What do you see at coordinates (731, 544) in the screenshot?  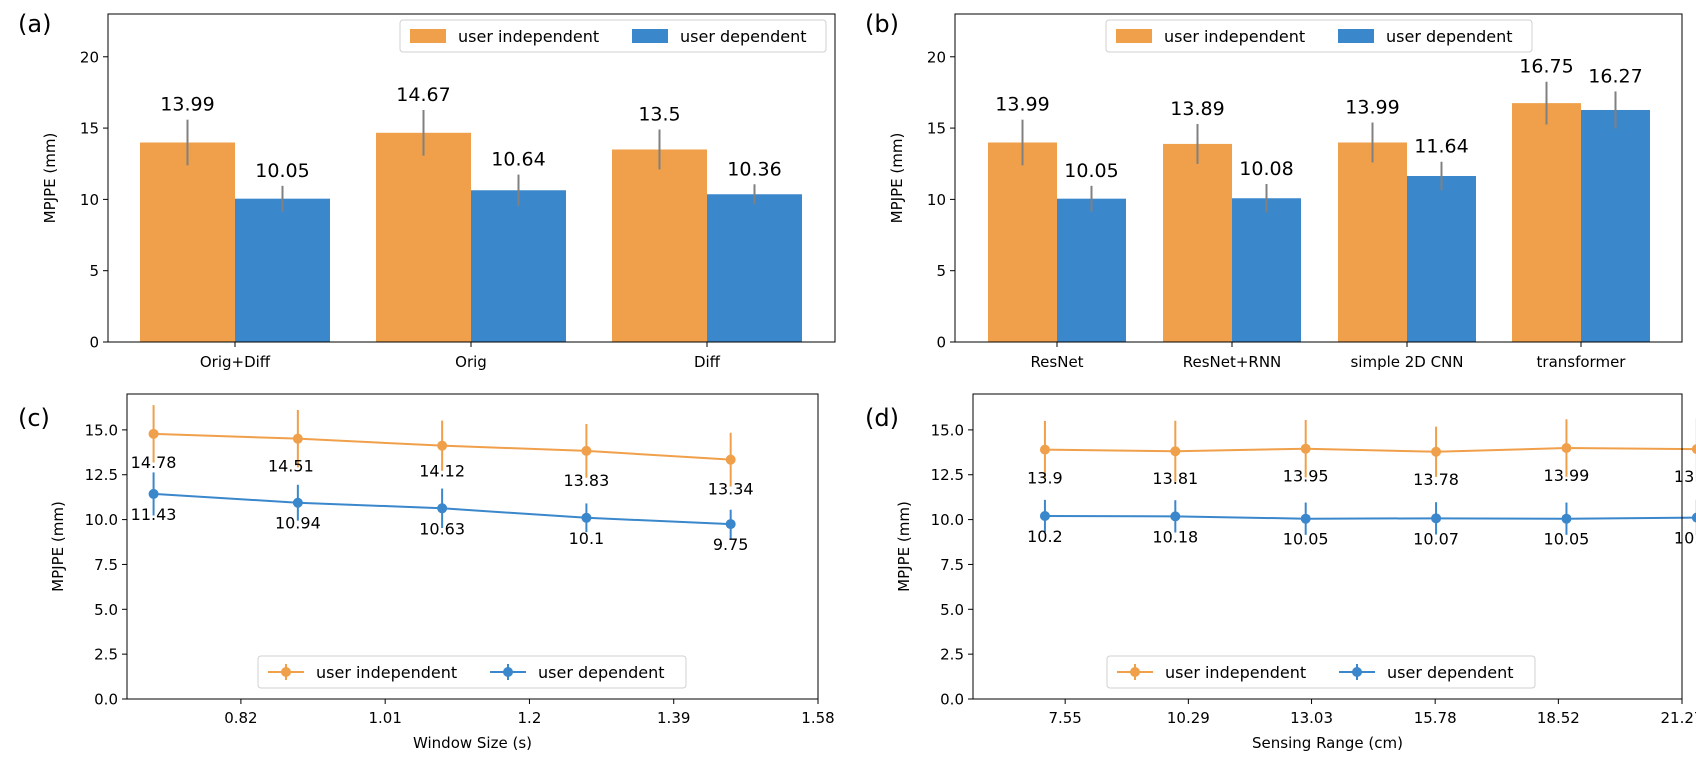 I see `data-label: 9.75` at bounding box center [731, 544].